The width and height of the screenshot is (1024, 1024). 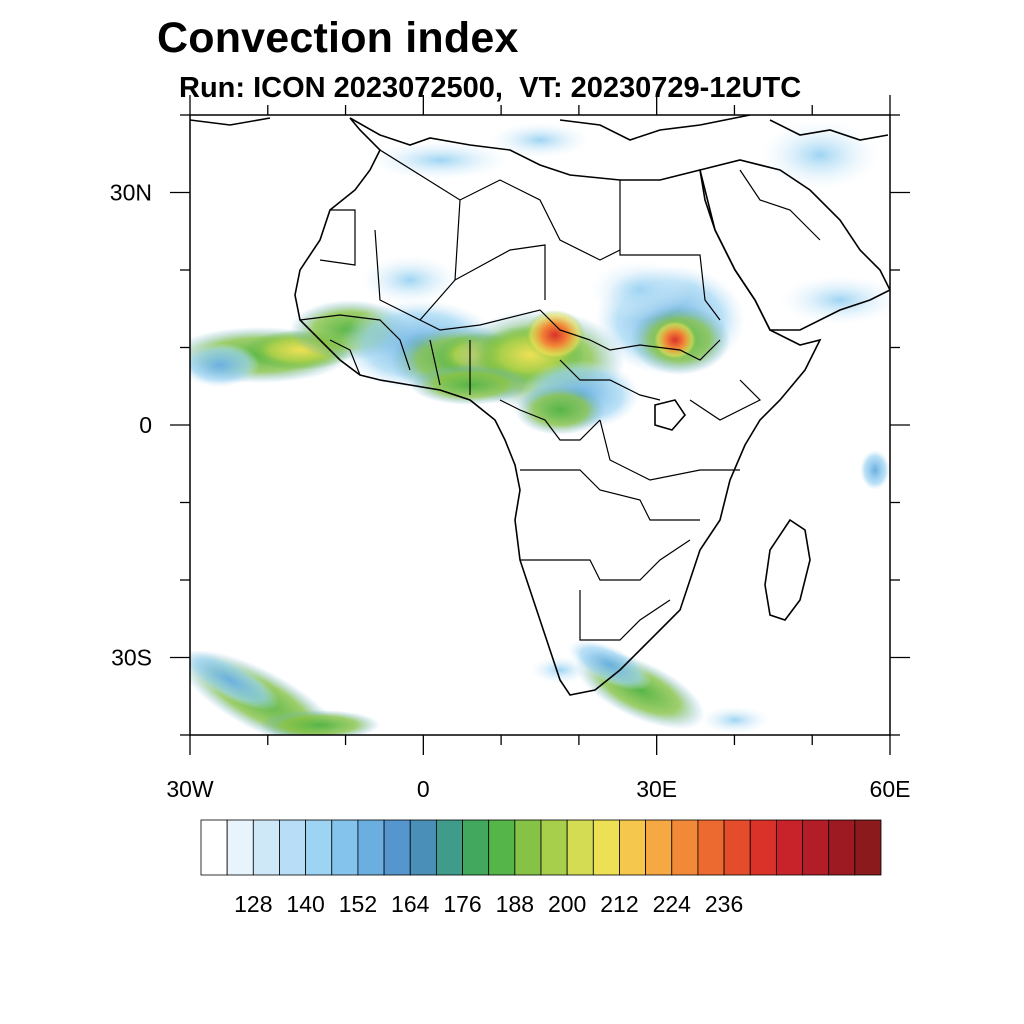 What do you see at coordinates (338, 38) in the screenshot?
I see `map-title: Convection index` at bounding box center [338, 38].